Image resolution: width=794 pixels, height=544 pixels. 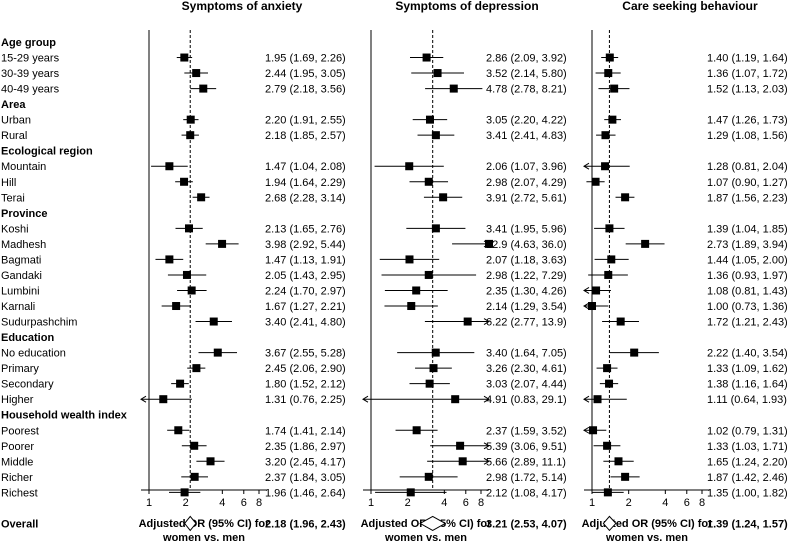 I want to click on ci-arrow-left, so click(x=586, y=166).